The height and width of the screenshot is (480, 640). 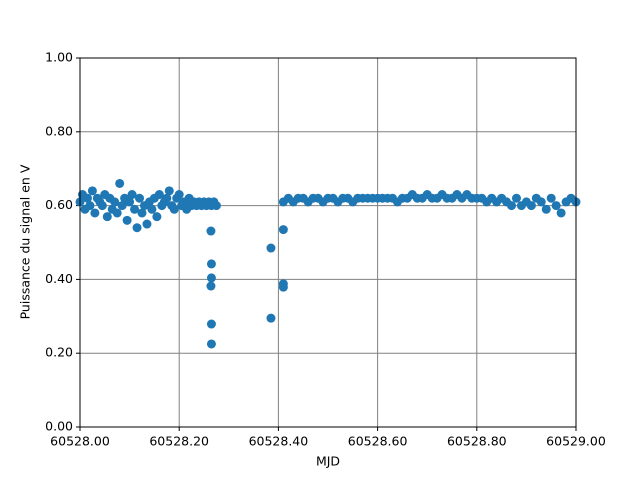 What do you see at coordinates (25, 241) in the screenshot?
I see `y-axis-label: Puissance du signal en V` at bounding box center [25, 241].